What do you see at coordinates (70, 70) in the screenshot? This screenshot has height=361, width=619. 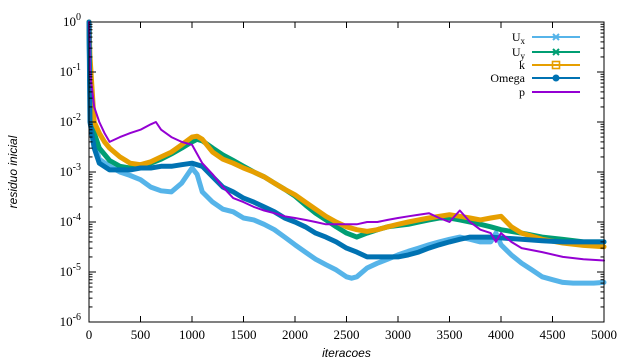 I see `y-tick-label: 10⁻¹` at bounding box center [70, 70].